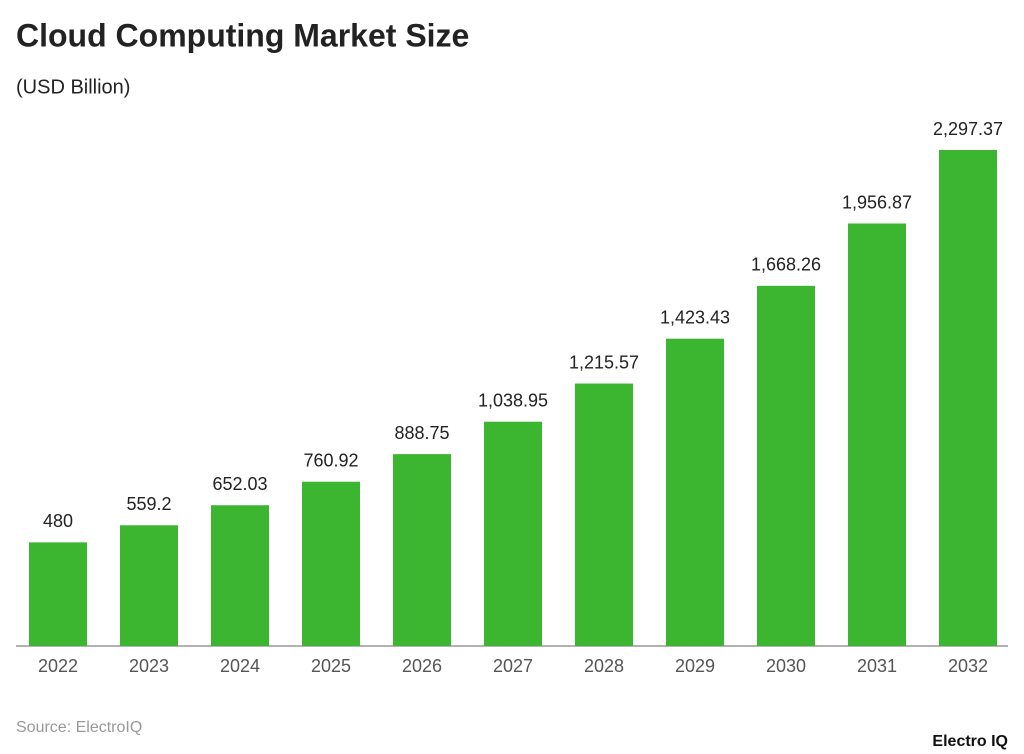 This screenshot has width=1024, height=754. Describe the element at coordinates (242, 35) in the screenshot. I see `chart-title: Cloud Computing Market Size` at that location.